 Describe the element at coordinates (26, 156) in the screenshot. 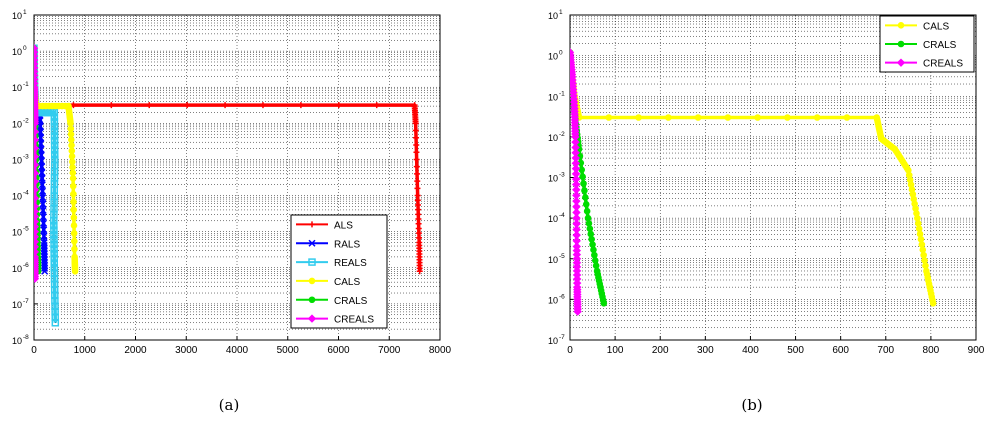

I see `y-tick-exponent: -3` at that location.